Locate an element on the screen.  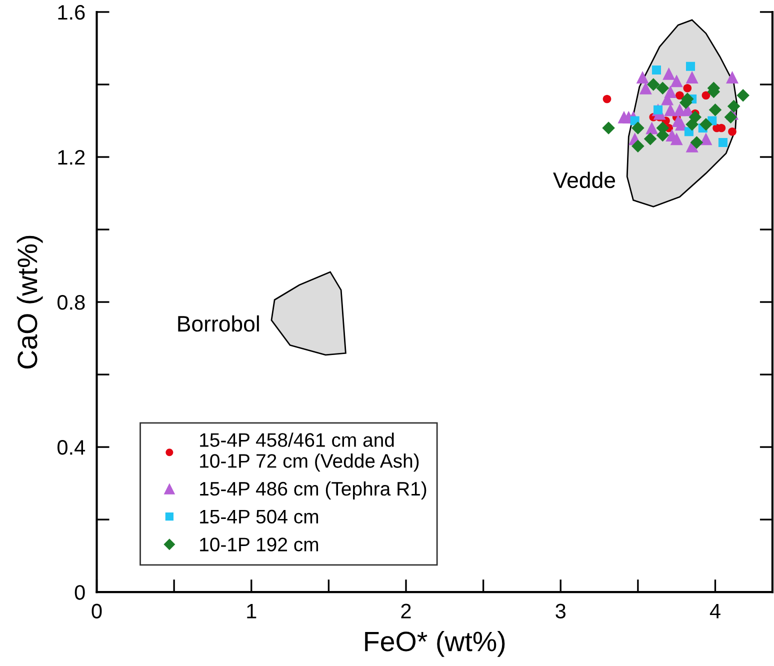
legend-label: 15-4P 458/461 cm and 10-1P 72 cm (Vedde Ash) is located at coordinates (309, 452).